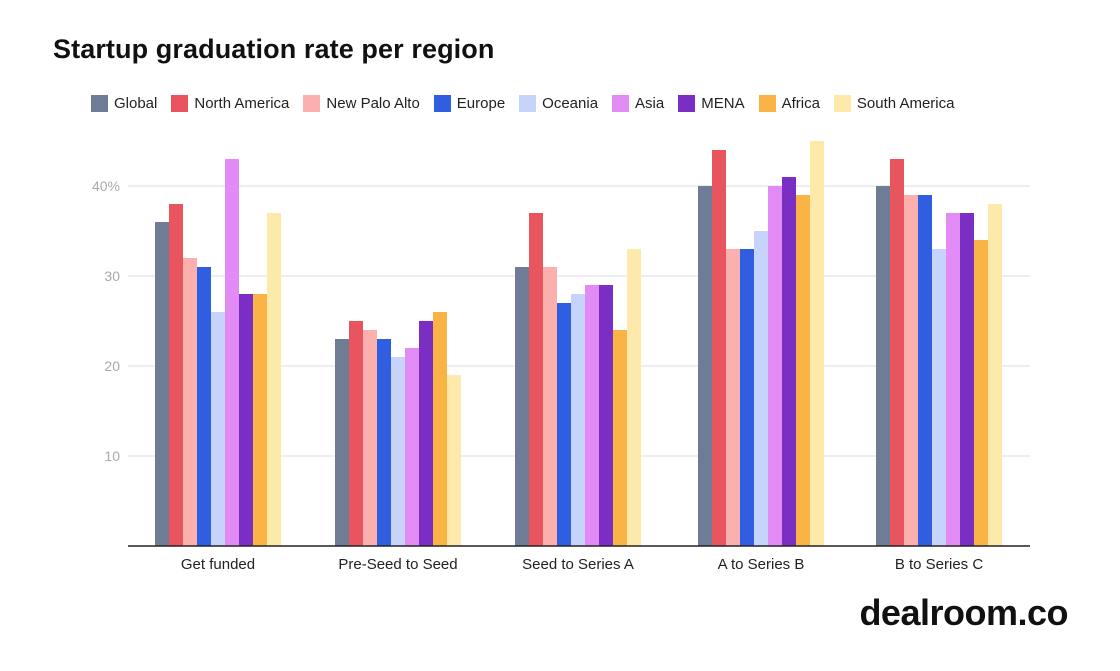  What do you see at coordinates (761, 564) in the screenshot?
I see `x-category-label: A to Series B` at bounding box center [761, 564].